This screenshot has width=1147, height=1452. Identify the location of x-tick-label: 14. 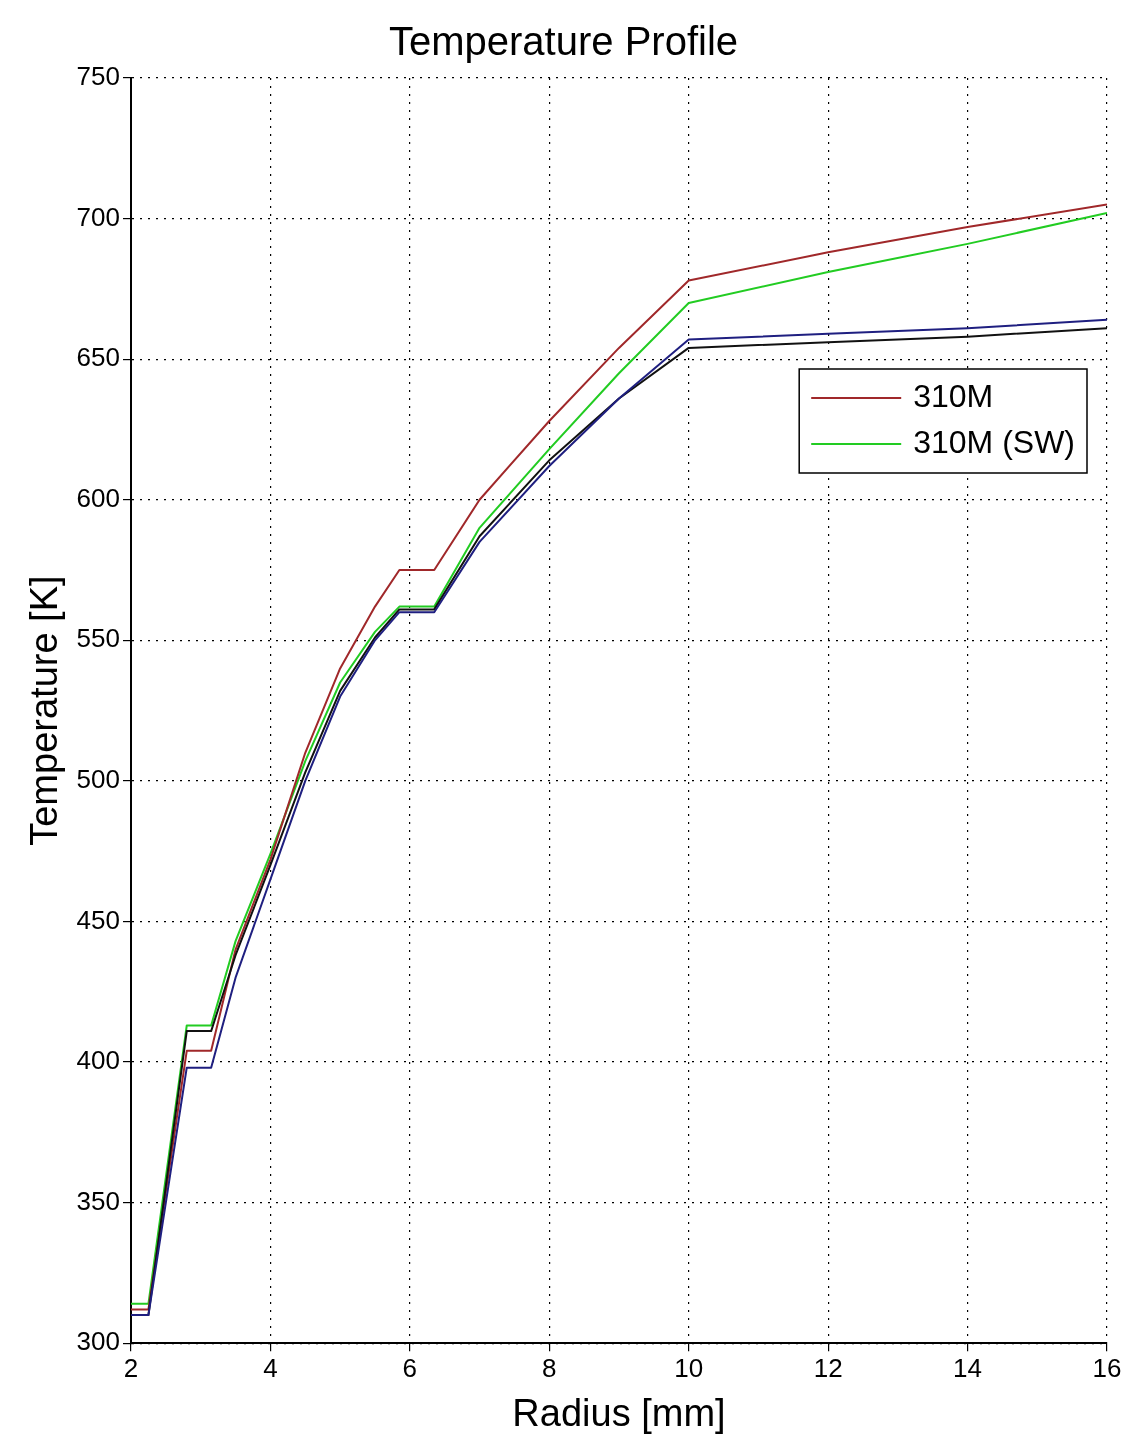
(968, 1367).